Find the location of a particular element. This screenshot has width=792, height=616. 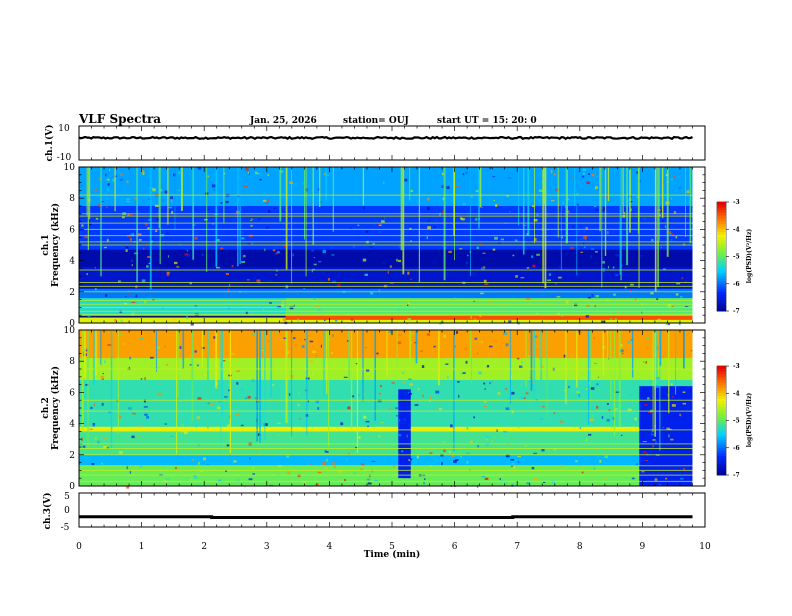

x-tick-label: 1 is located at coordinates (142, 547).